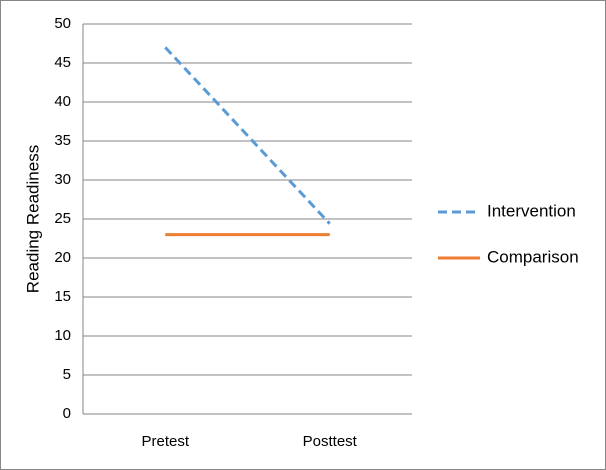  Describe the element at coordinates (62, 23) in the screenshot. I see `y-tick-label: 50` at that location.